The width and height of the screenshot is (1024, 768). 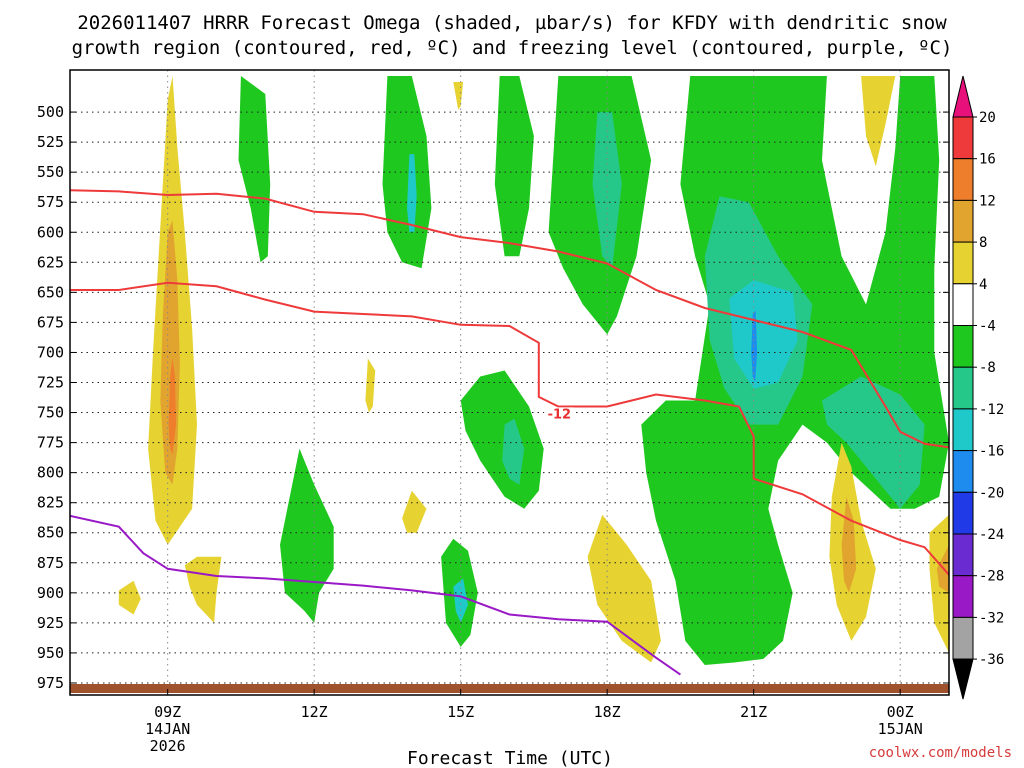 What do you see at coordinates (991, 618) in the screenshot?
I see `colorbar-label: -32` at bounding box center [991, 618].